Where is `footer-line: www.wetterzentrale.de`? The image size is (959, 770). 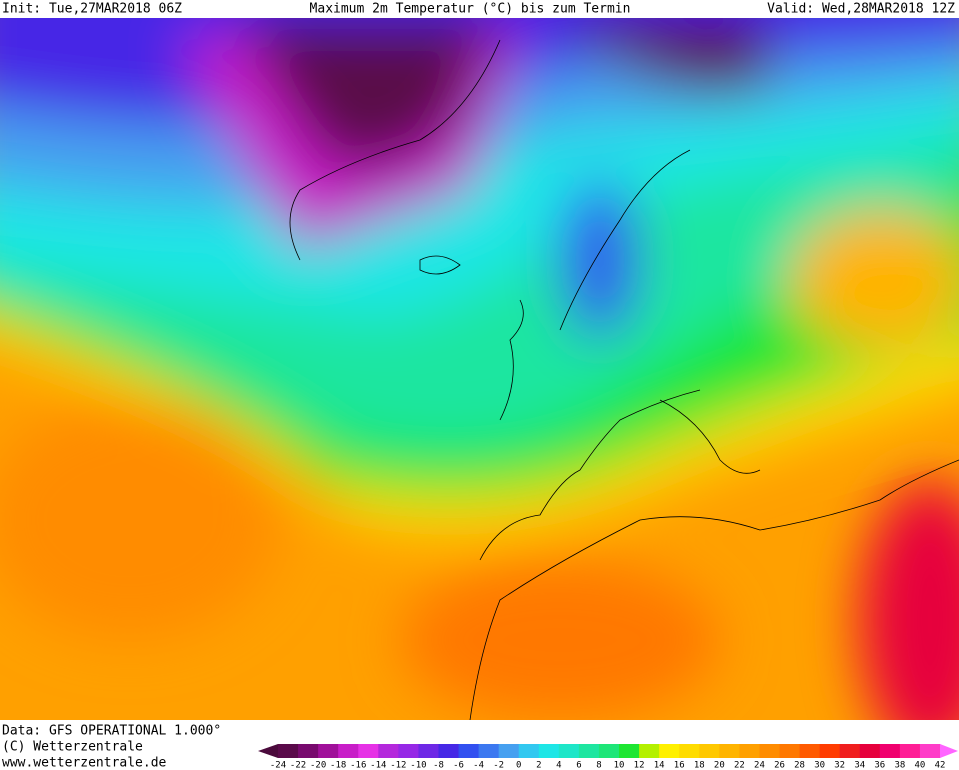 footer-line: www.wetterzentrale.de is located at coordinates (84, 763).